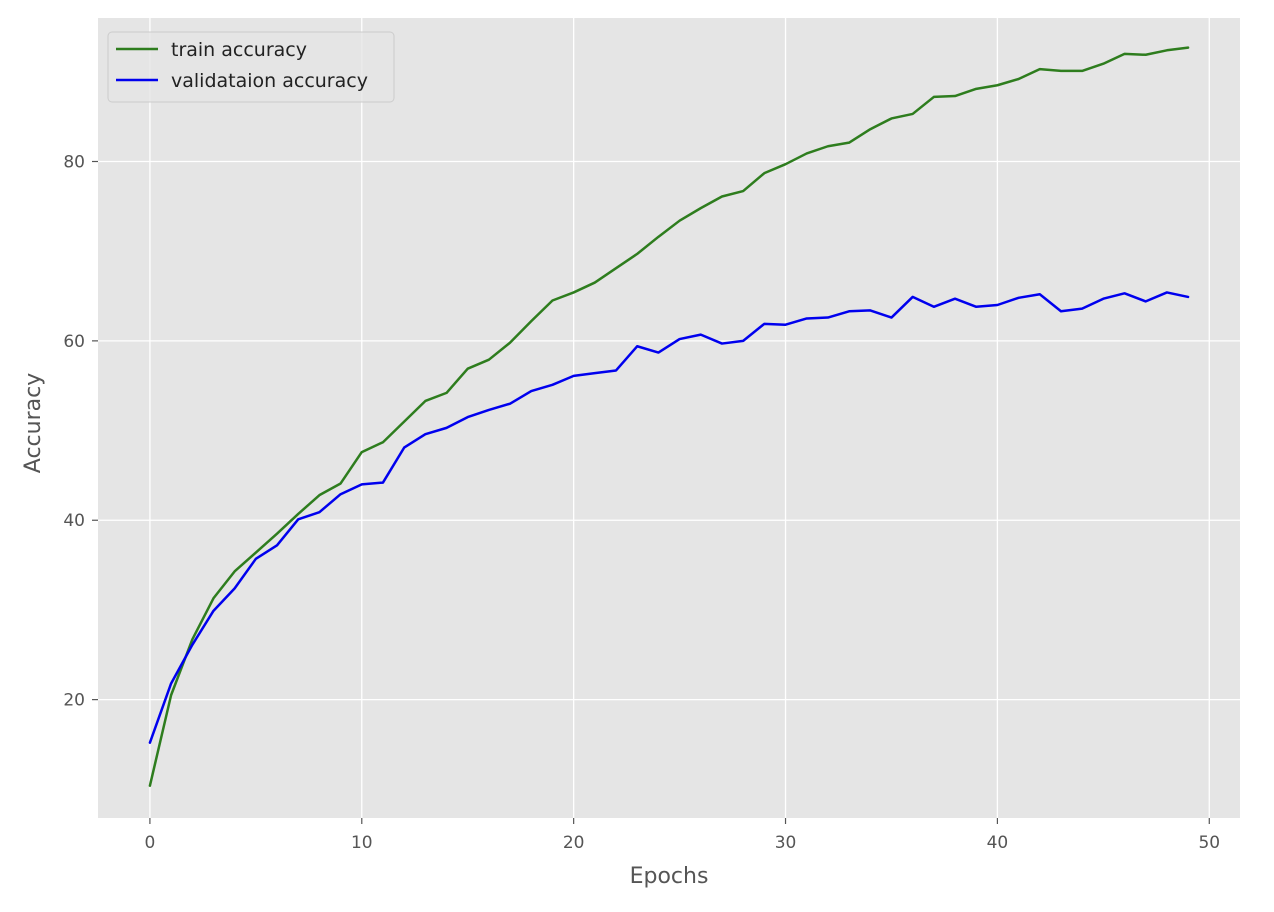  What do you see at coordinates (74, 701) in the screenshot?
I see `y-tick-label: 20` at bounding box center [74, 701].